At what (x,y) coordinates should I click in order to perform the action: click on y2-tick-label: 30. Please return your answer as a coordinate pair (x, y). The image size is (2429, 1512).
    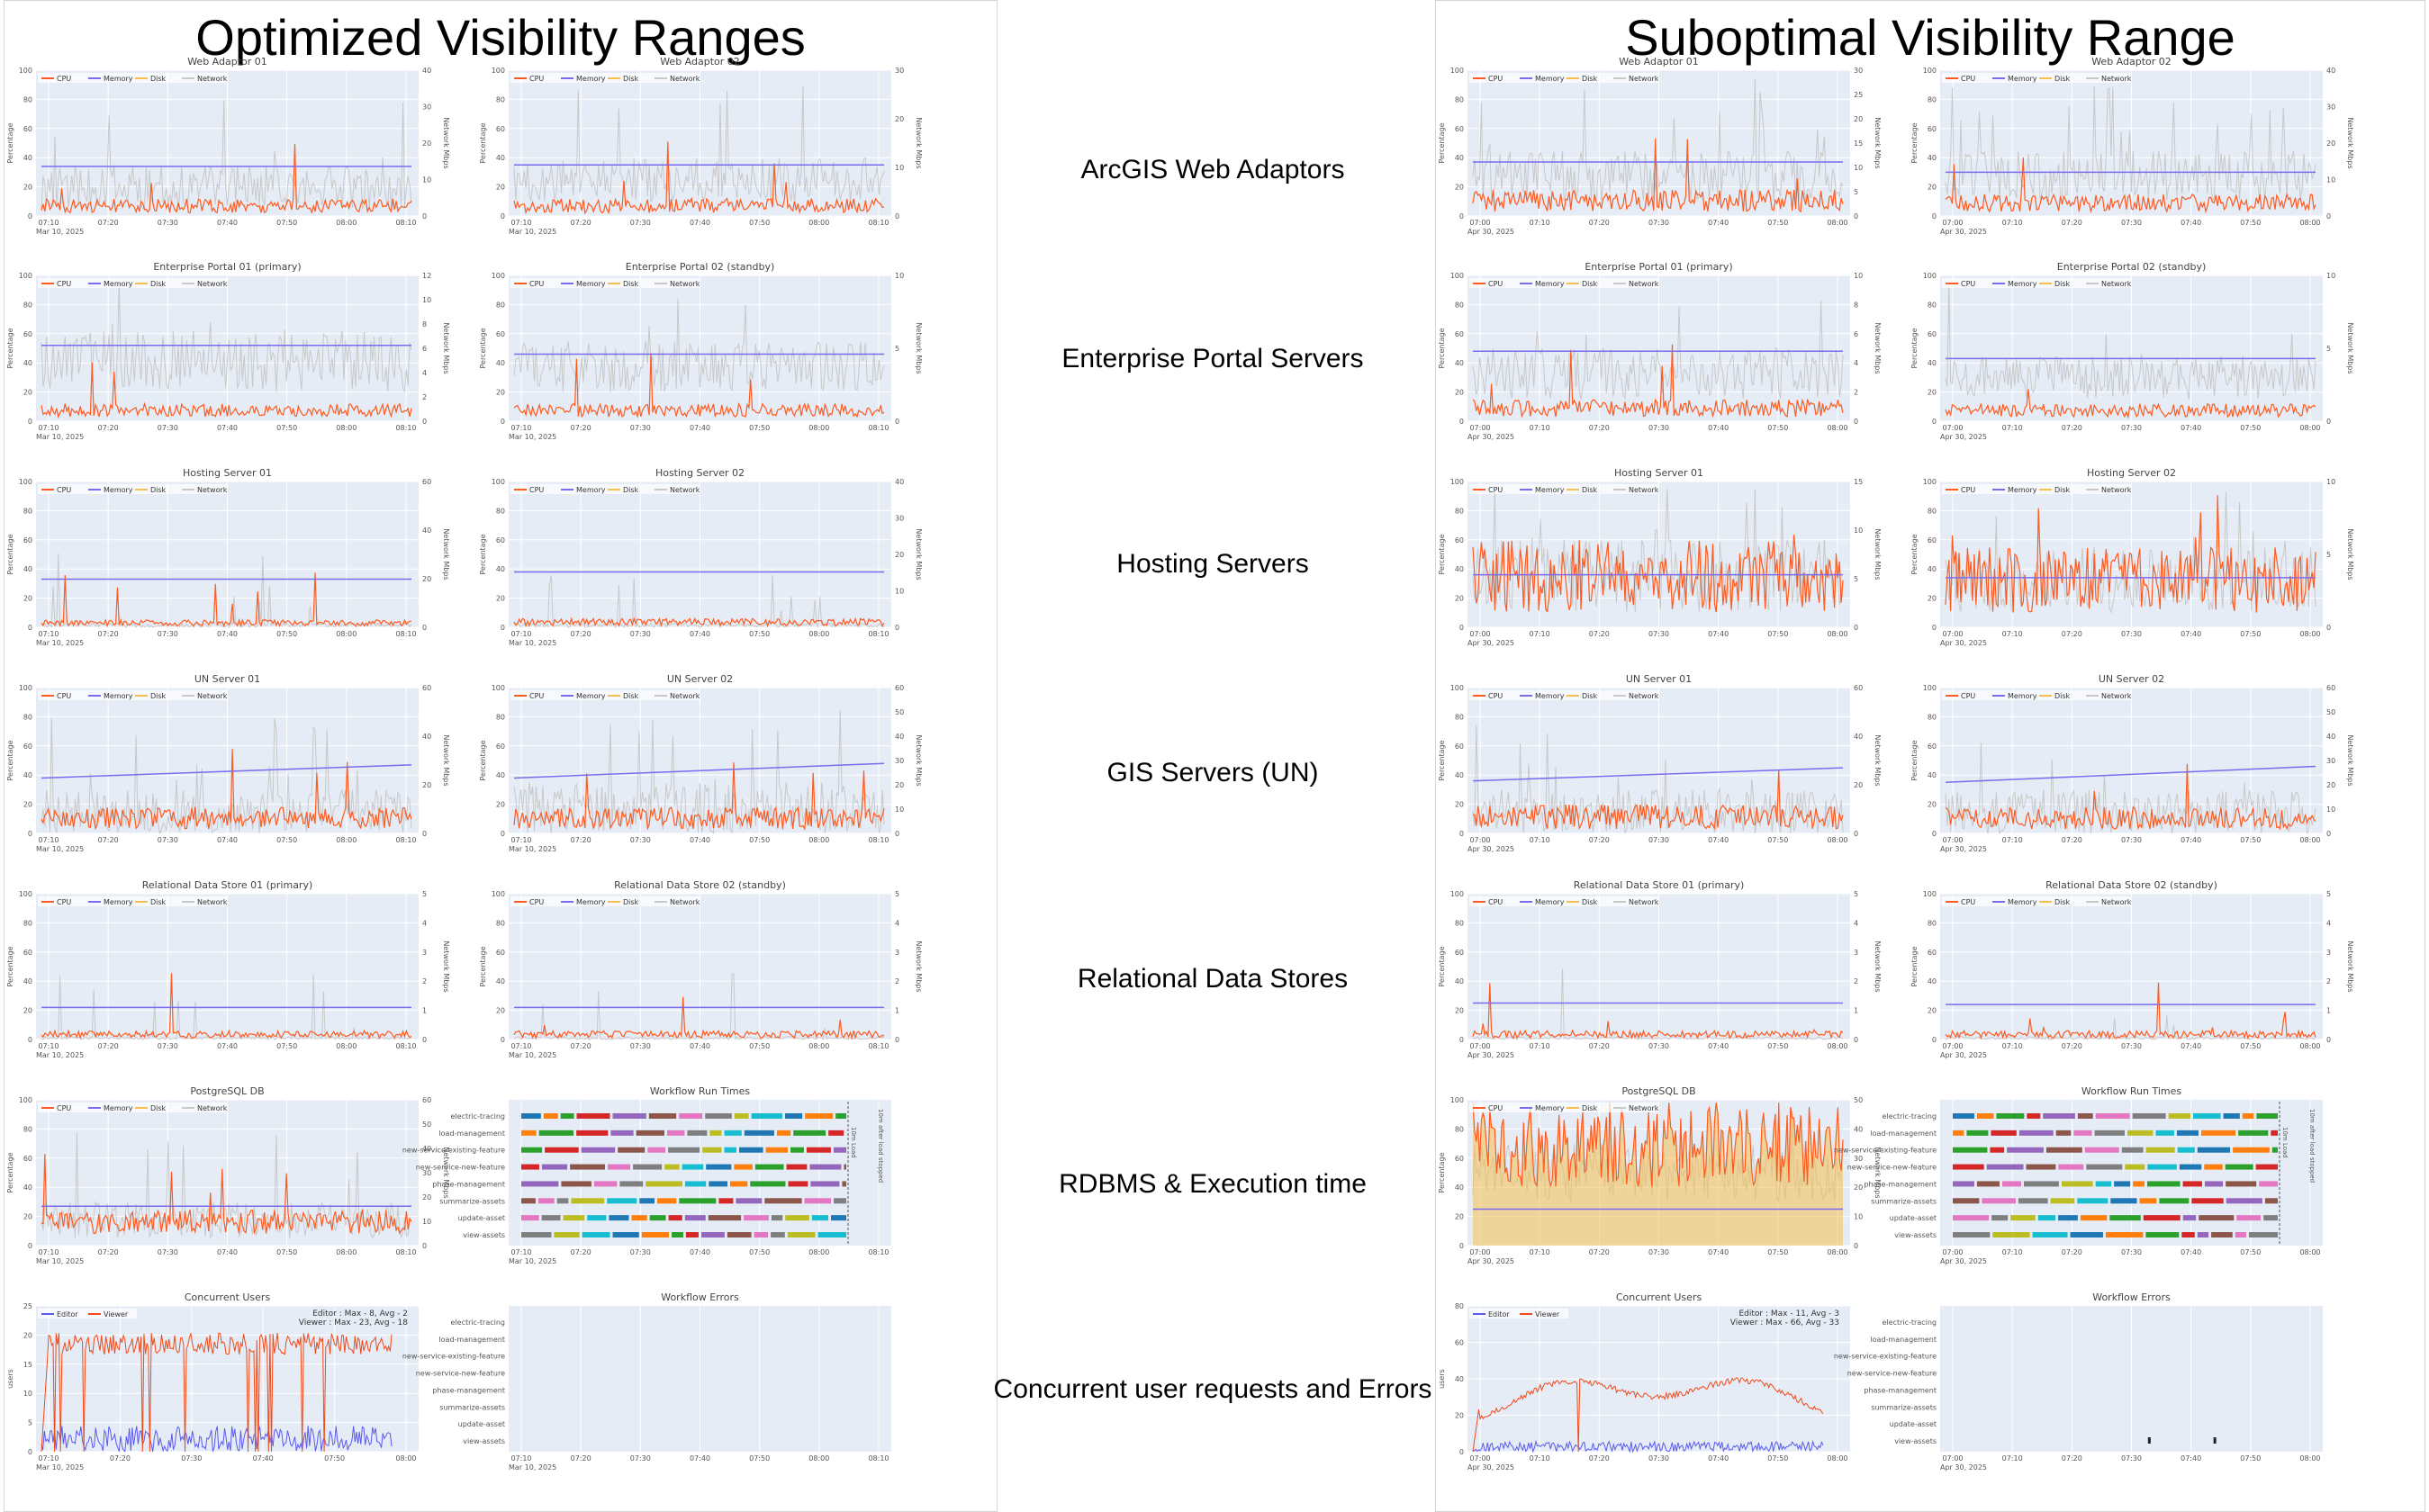
    Looking at the image, I should click on (1858, 1159).